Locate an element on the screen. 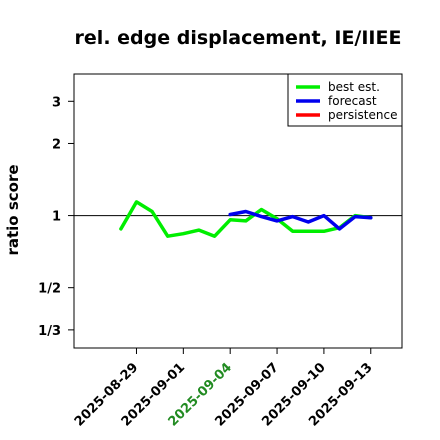  series-layer is located at coordinates (246, 219).